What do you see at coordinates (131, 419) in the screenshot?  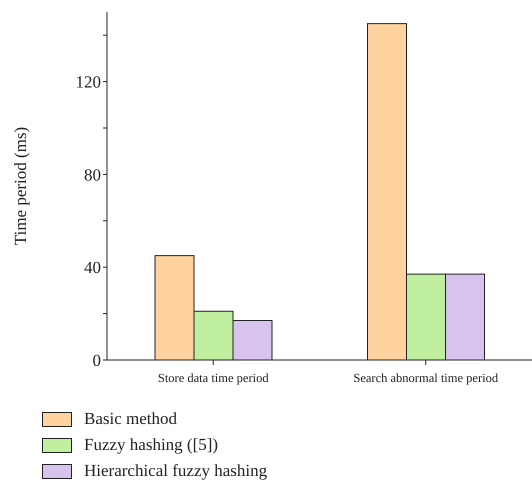 I see `legend-label: Basic method` at bounding box center [131, 419].